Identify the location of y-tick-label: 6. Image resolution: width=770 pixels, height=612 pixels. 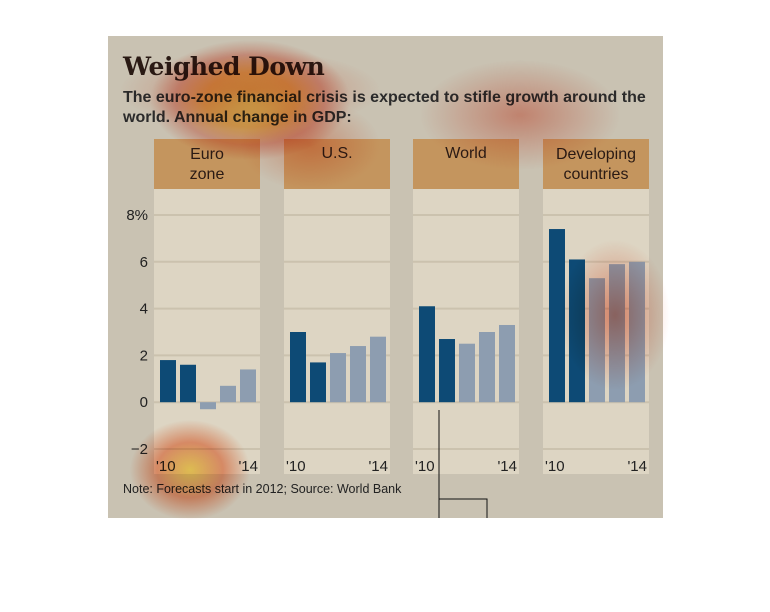
(144, 262).